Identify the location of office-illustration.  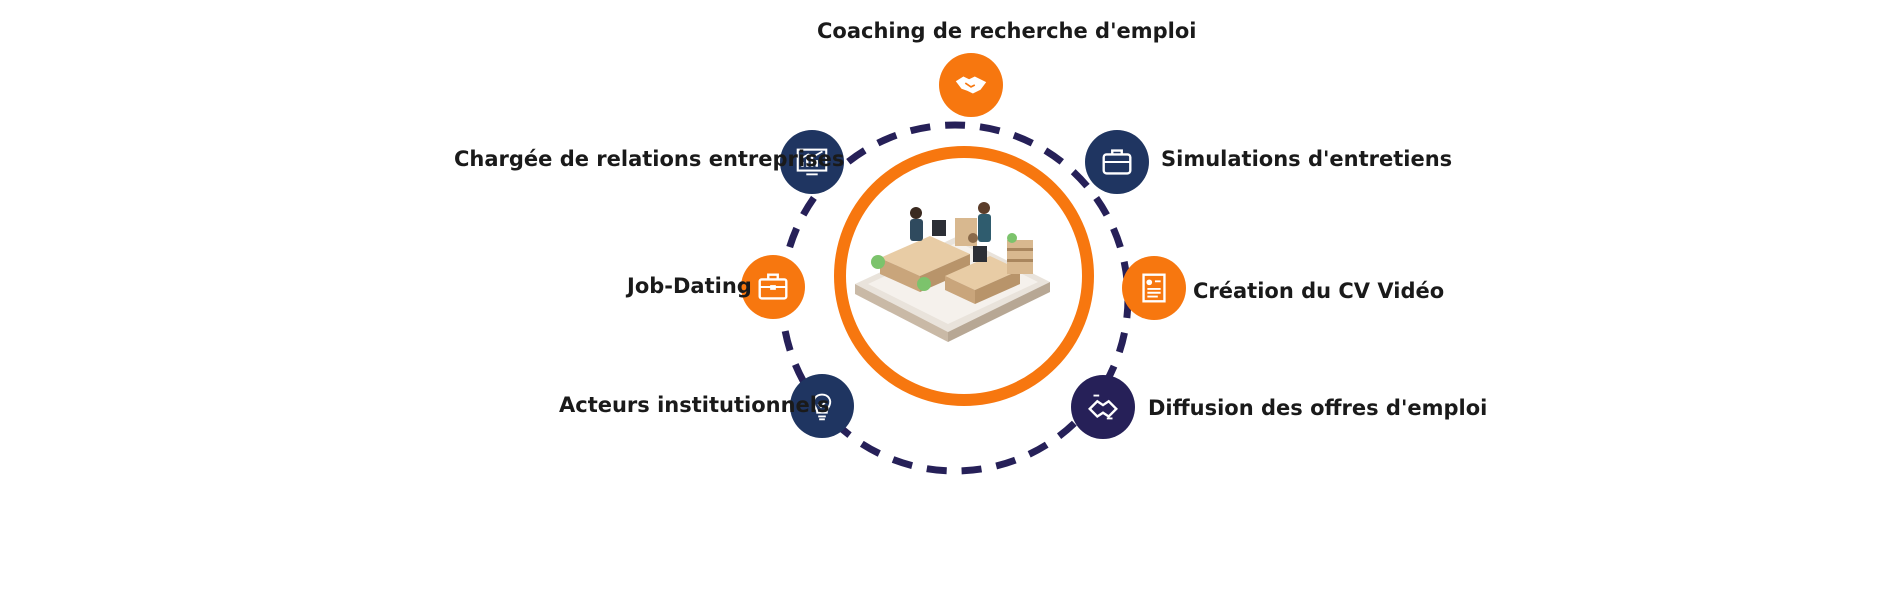
(952, 272).